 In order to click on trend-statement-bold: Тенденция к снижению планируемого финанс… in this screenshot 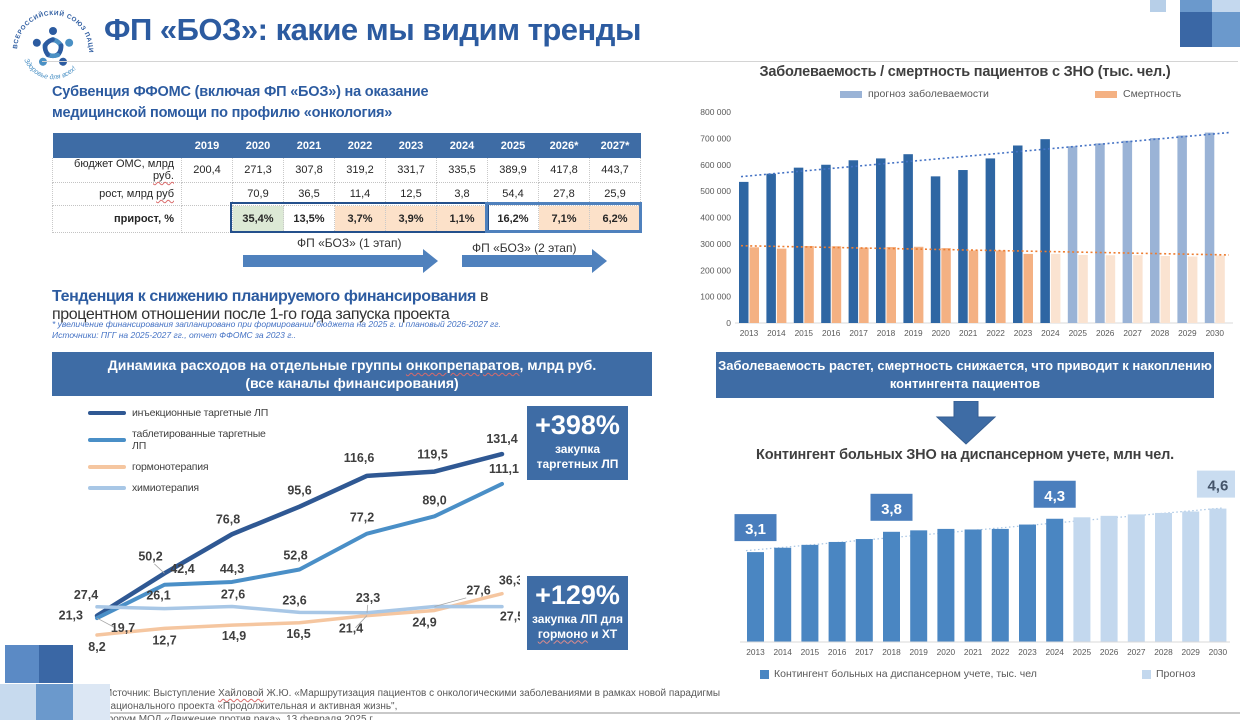, I will do `click(264, 296)`.